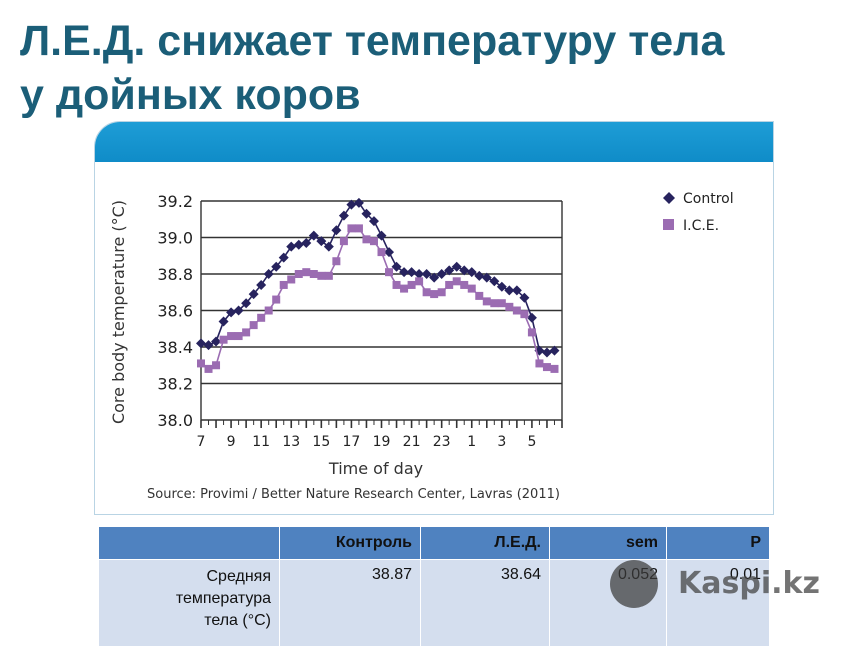 The image size is (864, 648). I want to click on watermark-text: Kaspi.kz, so click(749, 583).